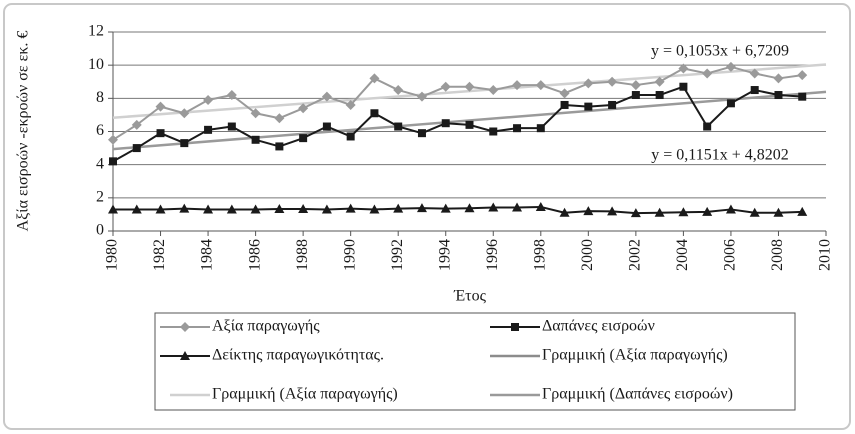 The height and width of the screenshot is (434, 855). What do you see at coordinates (598, 326) in the screenshot?
I see `legend-label: Δαπάνες εισροών` at bounding box center [598, 326].